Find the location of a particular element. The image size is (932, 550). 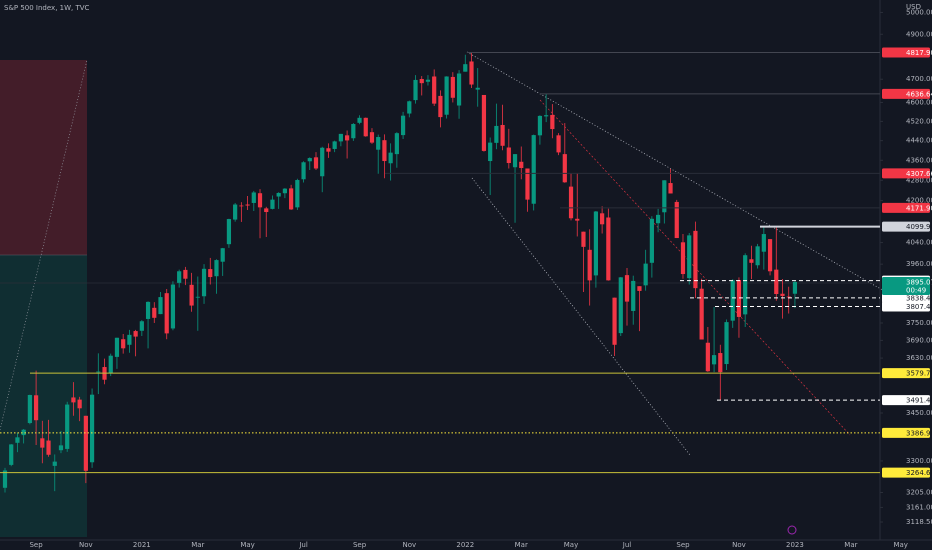

event-icon is located at coordinates (792, 530).